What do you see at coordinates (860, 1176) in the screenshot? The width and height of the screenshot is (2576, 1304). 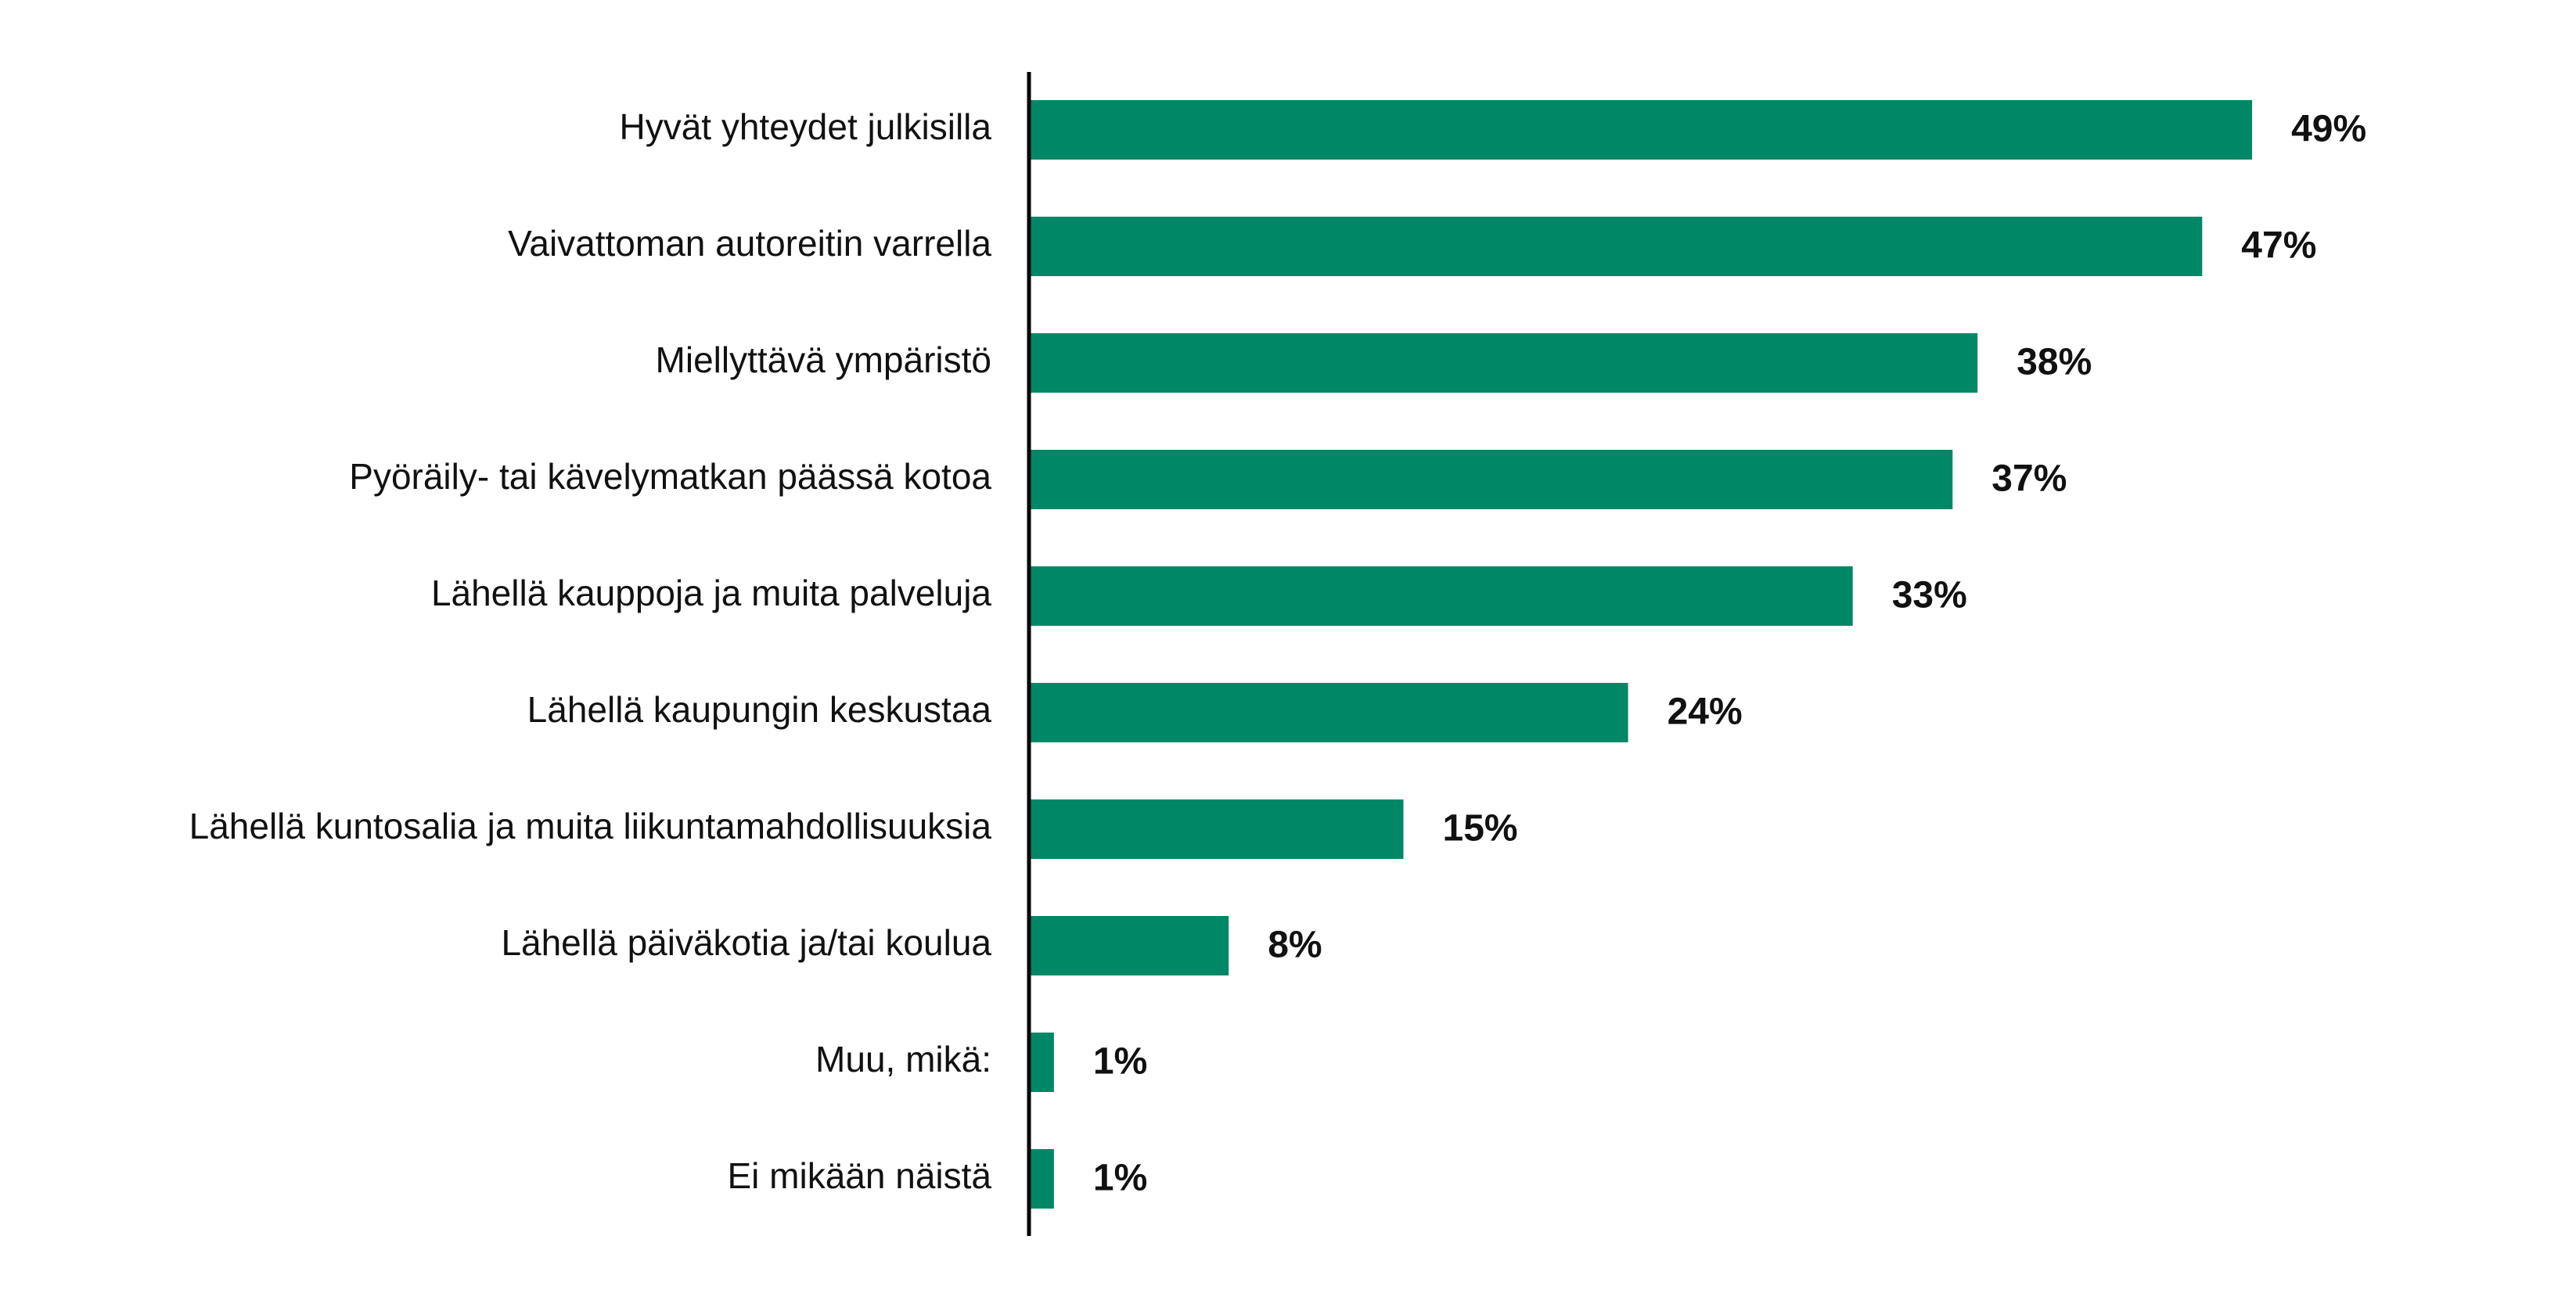 I see `category-label: Ei mikään näistä` at bounding box center [860, 1176].